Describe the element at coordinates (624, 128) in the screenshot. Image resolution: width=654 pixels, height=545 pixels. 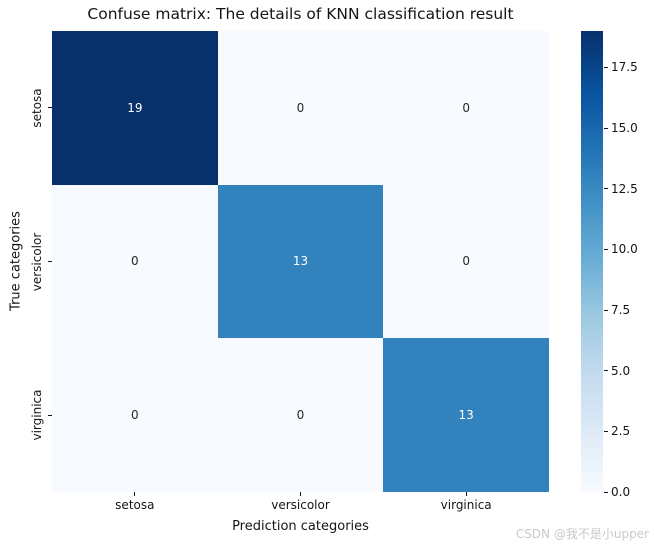
I see `colorbar-tick-label-15.0: 15.0` at that location.